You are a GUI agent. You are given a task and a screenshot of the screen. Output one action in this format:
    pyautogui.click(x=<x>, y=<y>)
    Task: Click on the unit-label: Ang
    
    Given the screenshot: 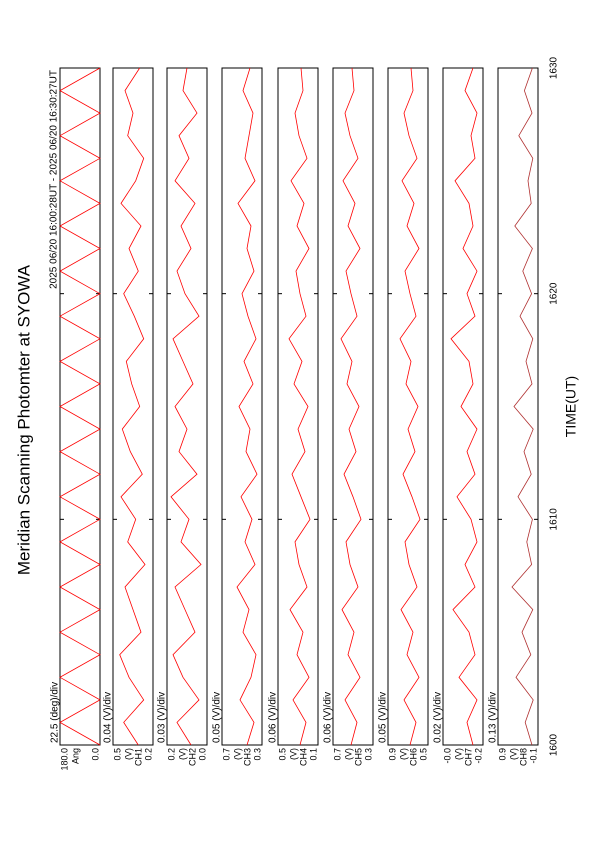 What is the action you would take?
    pyautogui.click(x=75, y=756)
    